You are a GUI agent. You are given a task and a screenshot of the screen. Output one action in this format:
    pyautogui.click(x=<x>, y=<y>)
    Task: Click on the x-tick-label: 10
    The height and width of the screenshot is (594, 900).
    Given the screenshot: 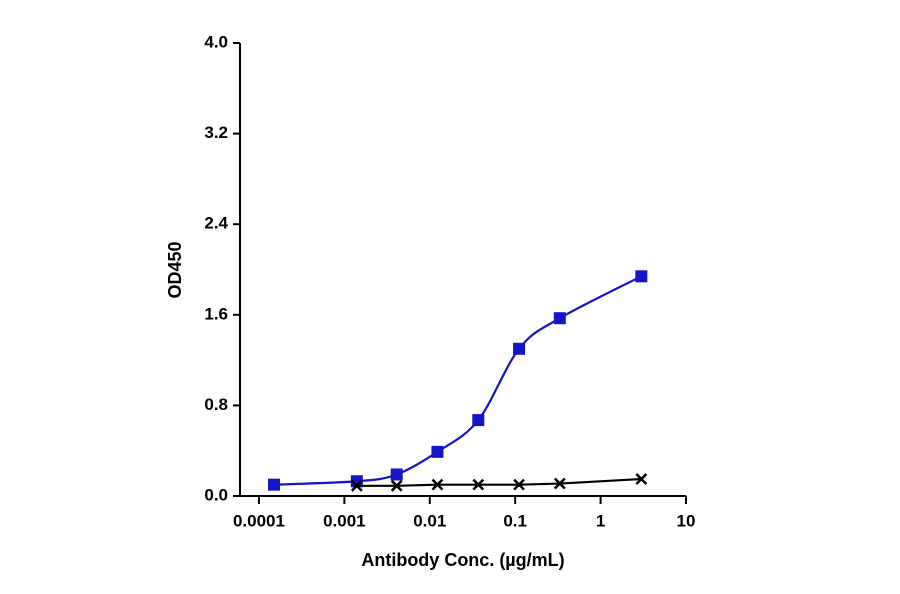 What is the action you would take?
    pyautogui.click(x=686, y=520)
    